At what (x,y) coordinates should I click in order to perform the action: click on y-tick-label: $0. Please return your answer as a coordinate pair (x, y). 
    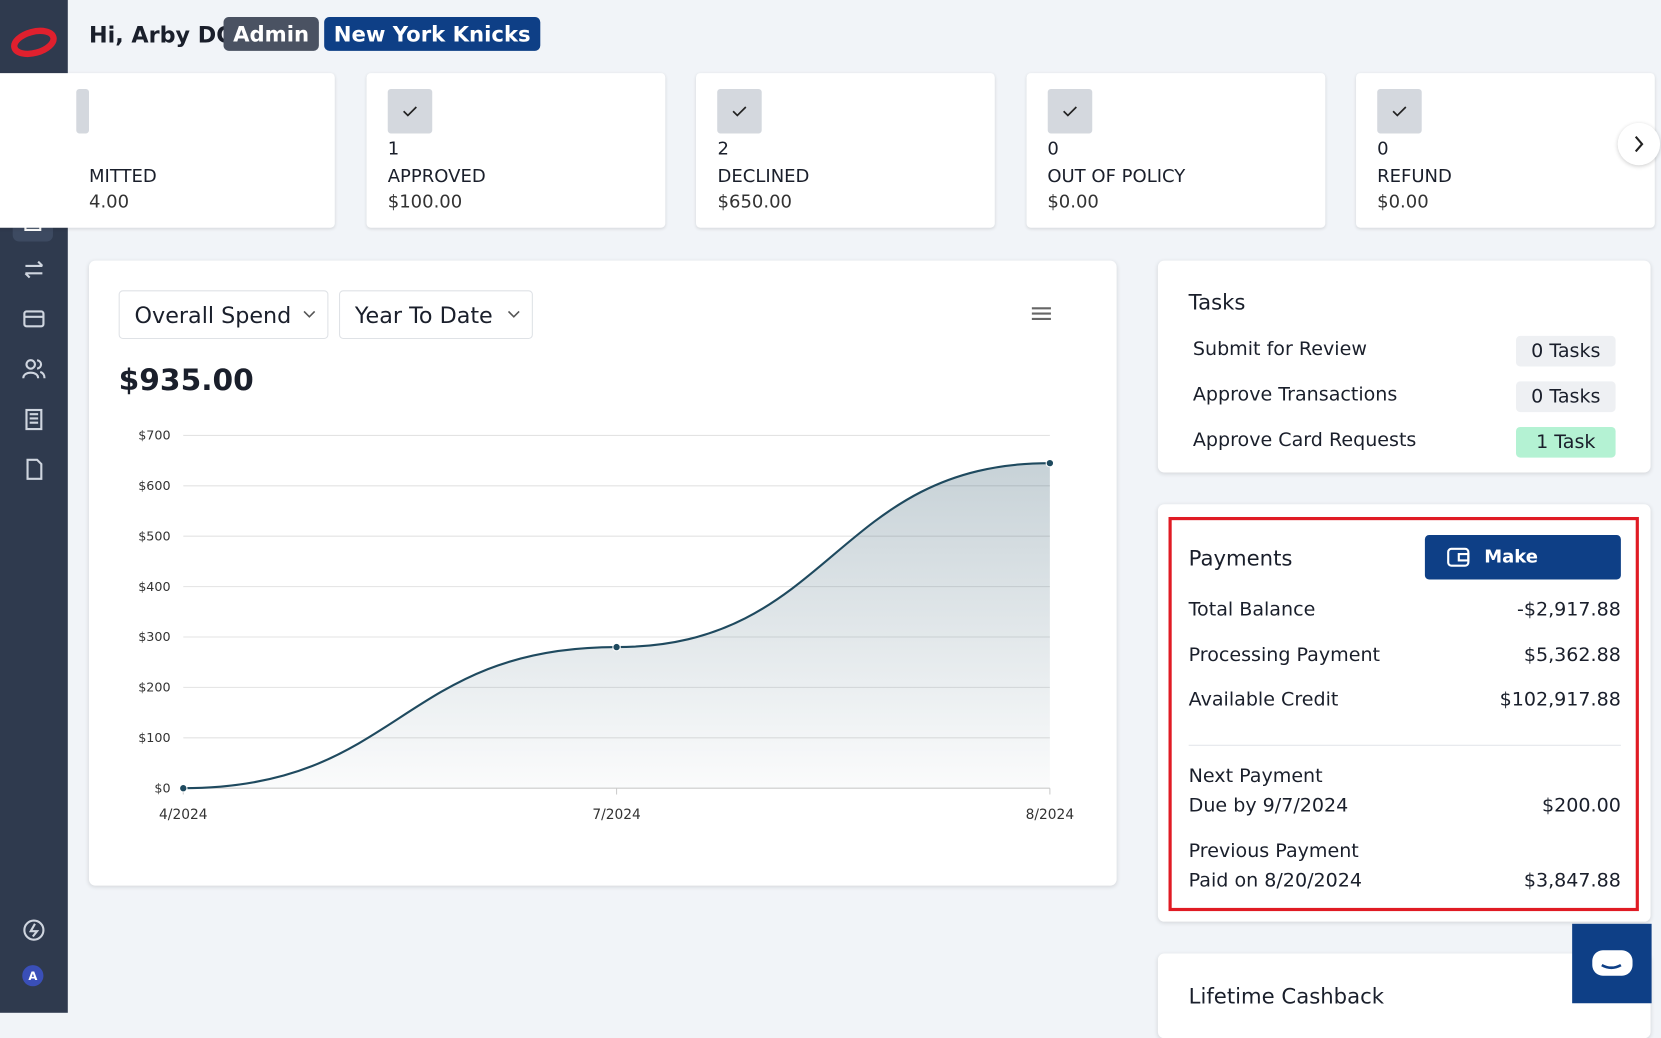
    Looking at the image, I should click on (162, 787).